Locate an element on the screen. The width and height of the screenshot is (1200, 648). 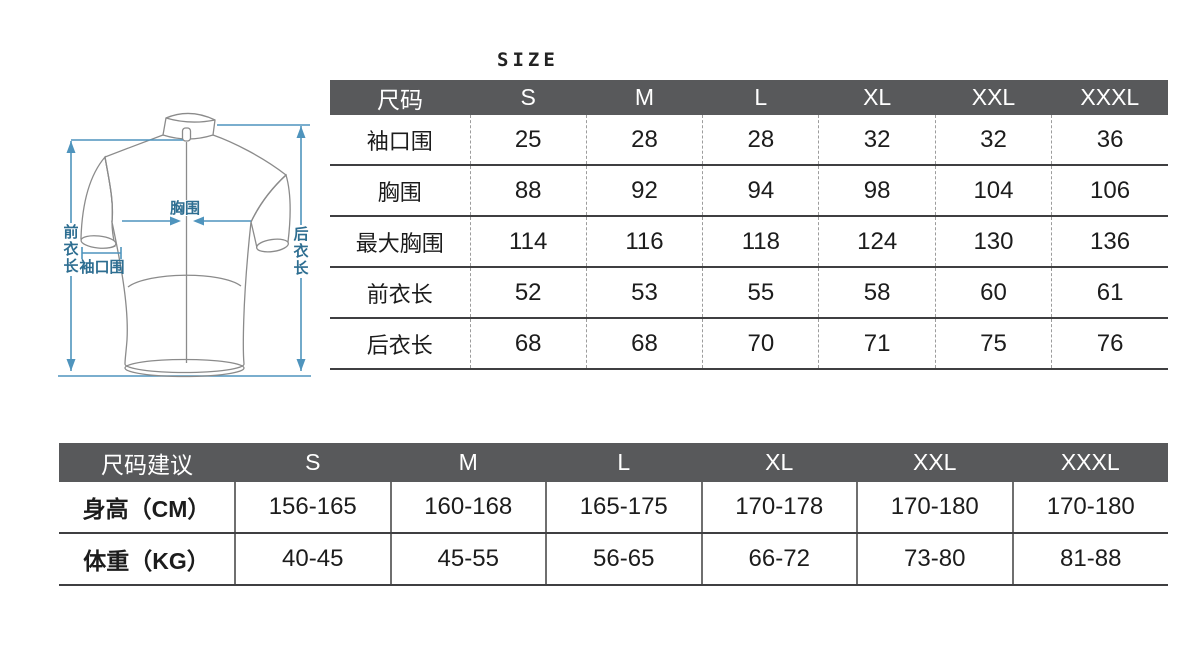
hem-ellipse is located at coordinates (184, 368).